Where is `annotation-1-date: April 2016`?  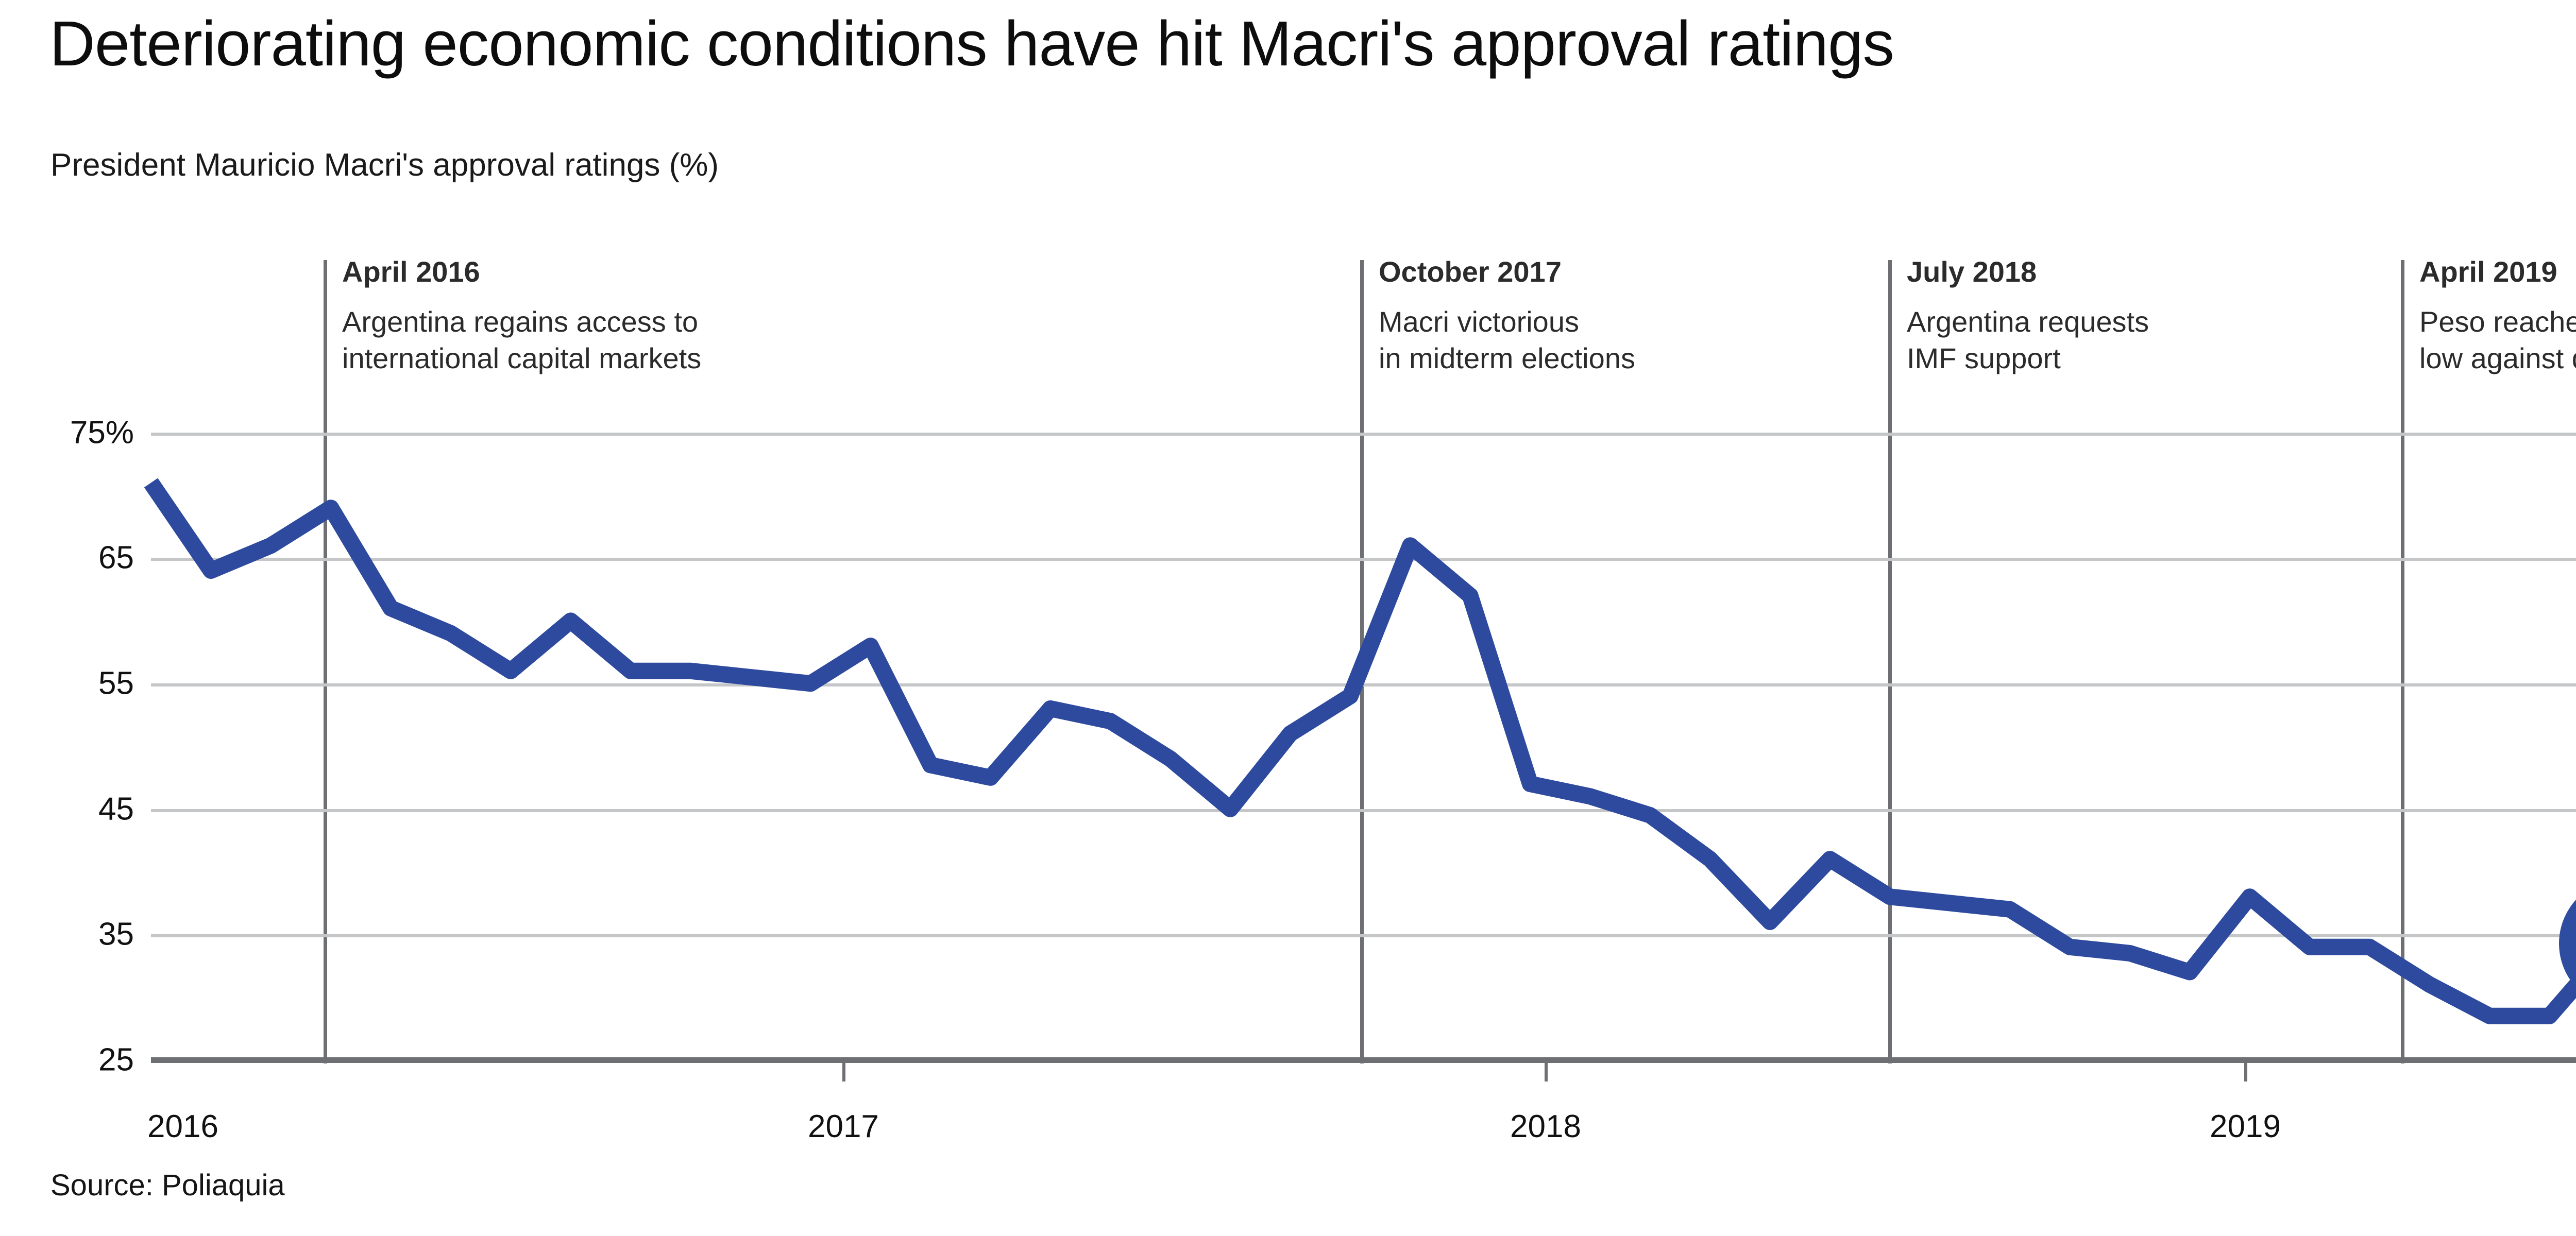 annotation-1-date: April 2016 is located at coordinates (411, 272).